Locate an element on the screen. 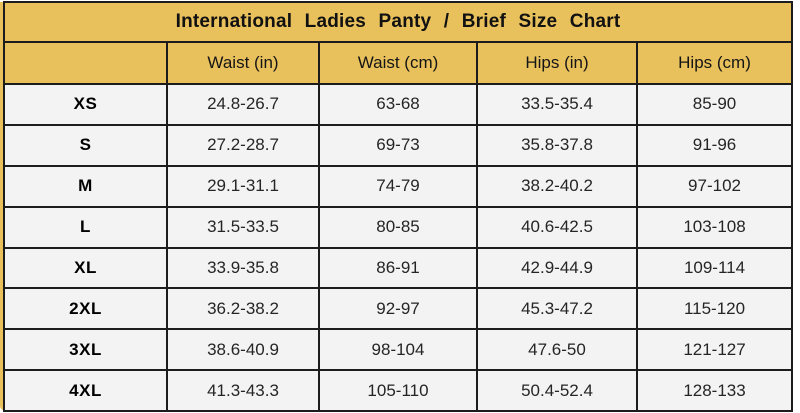 Image resolution: width=800 pixels, height=413 pixels. measurement-cell: 80-85 is located at coordinates (398, 227).